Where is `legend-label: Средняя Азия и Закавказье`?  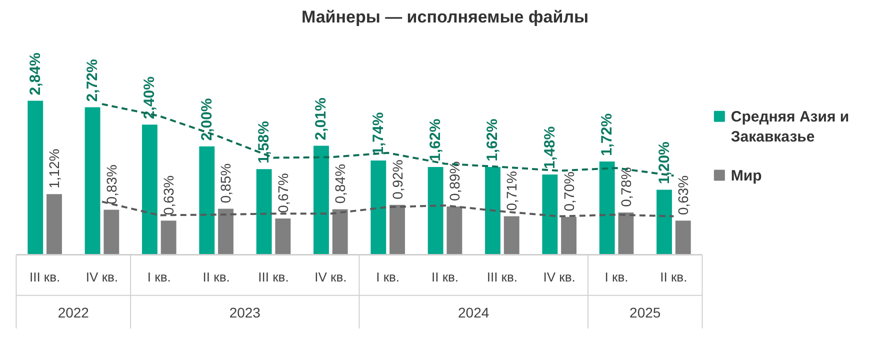 legend-label: Средняя Азия и Закавказье is located at coordinates (790, 127).